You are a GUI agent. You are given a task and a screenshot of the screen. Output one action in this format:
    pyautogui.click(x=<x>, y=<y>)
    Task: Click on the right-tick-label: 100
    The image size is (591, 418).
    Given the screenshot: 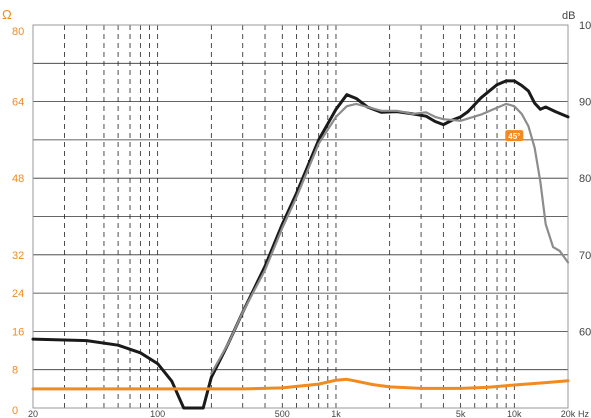 What is the action you would take?
    pyautogui.click(x=585, y=26)
    